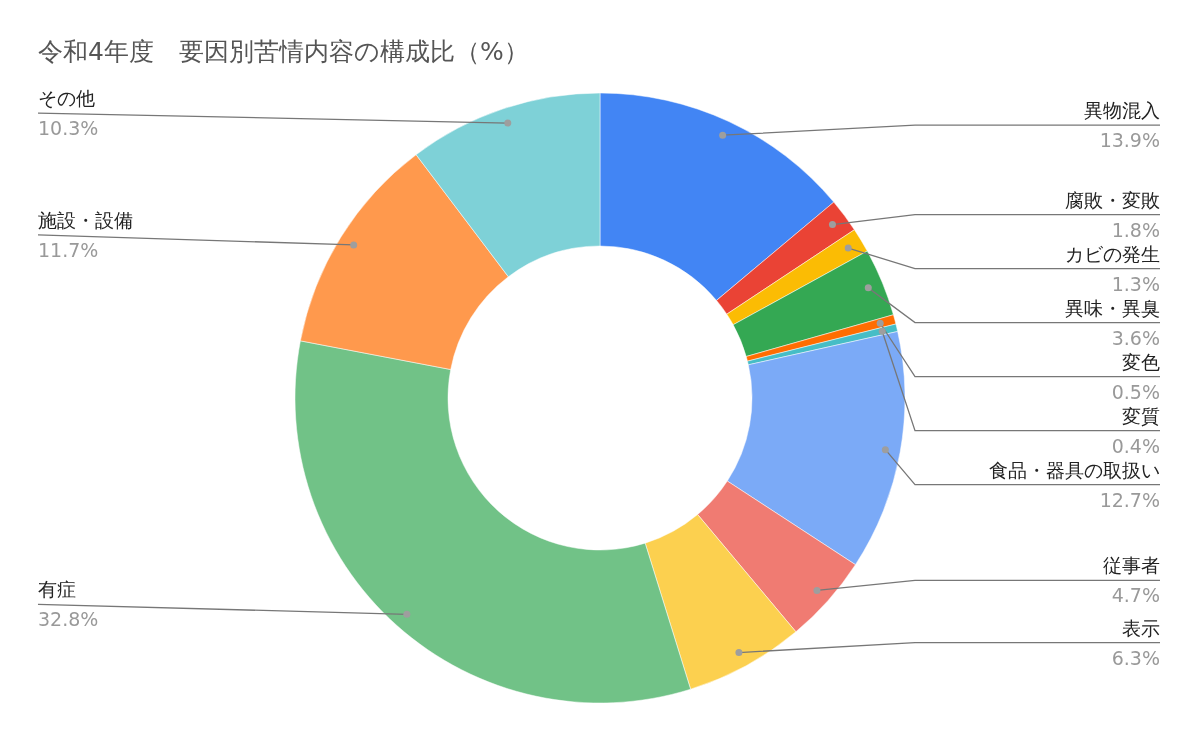 This screenshot has height=742, width=1200. I want to click on slice-label: 表示, so click(1141, 627).